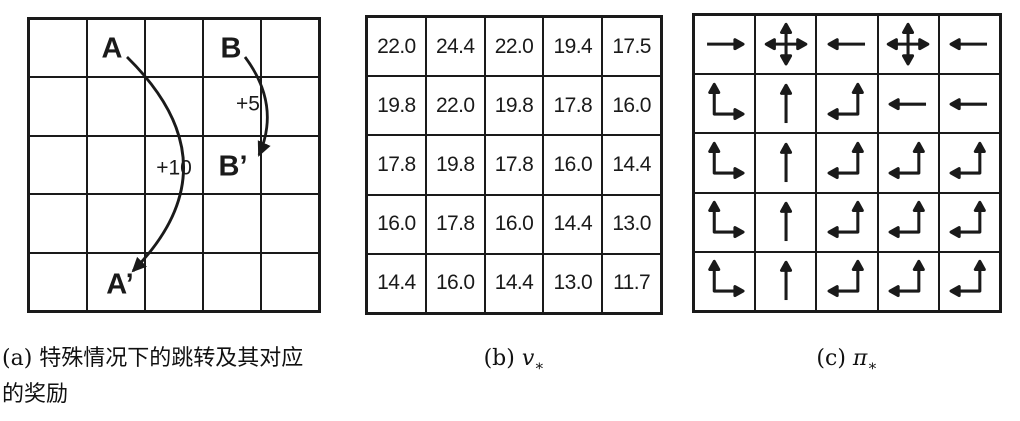 The image size is (1020, 421). Describe the element at coordinates (539, 365) in the screenshot. I see `caption-b-subscript: ∗` at that location.